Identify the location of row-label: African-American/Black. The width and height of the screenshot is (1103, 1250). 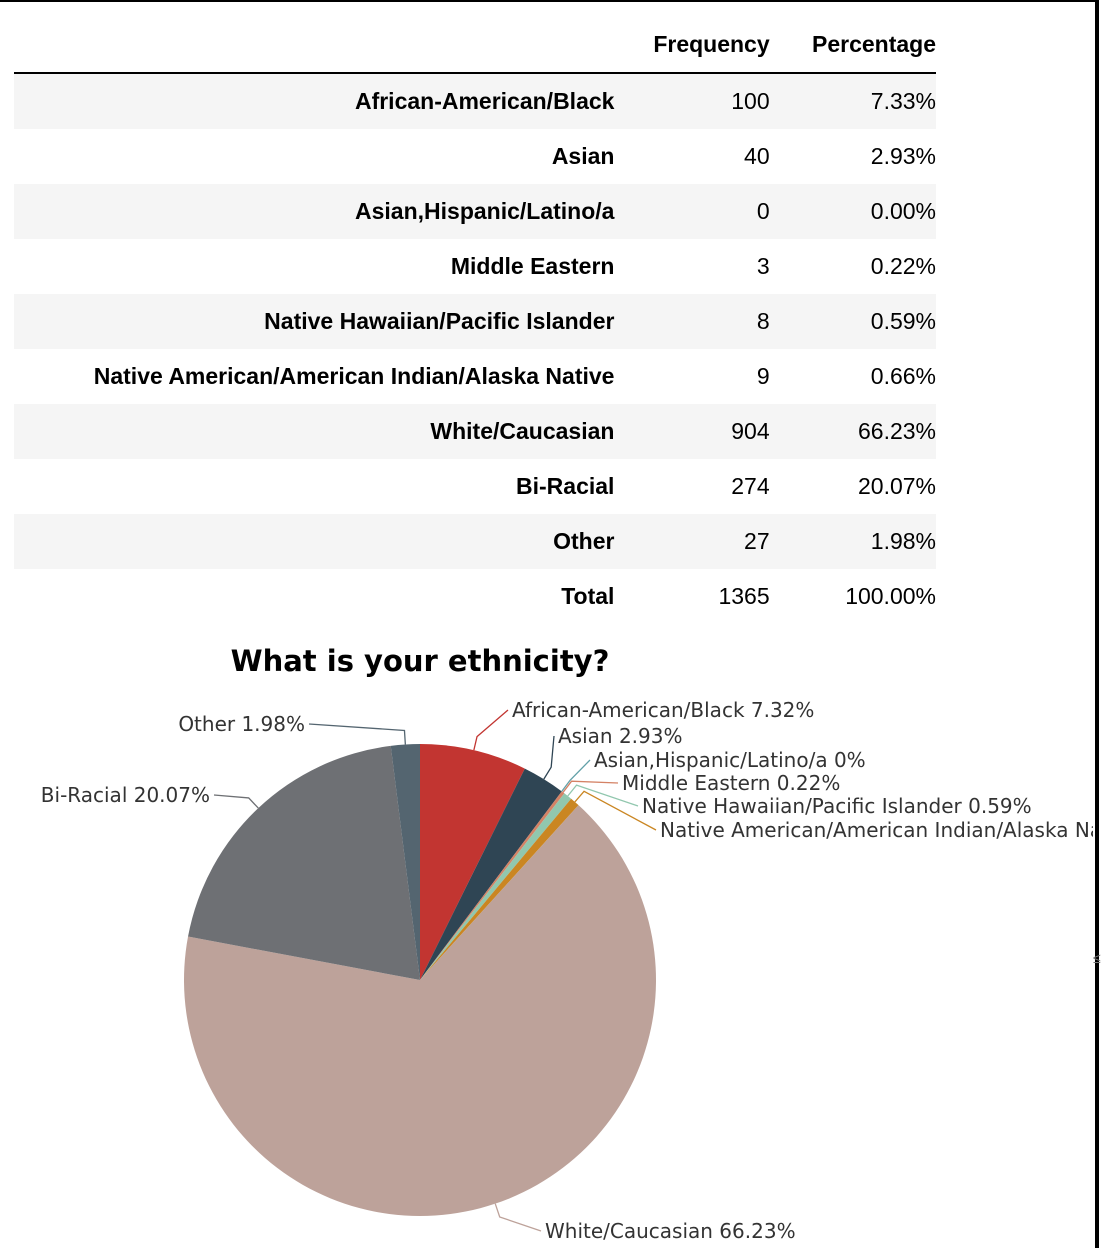
(484, 101).